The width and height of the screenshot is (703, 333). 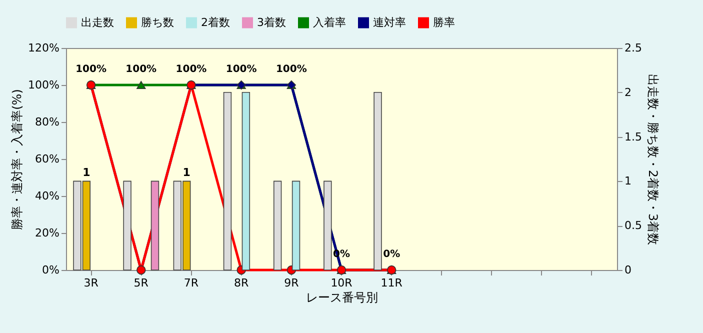 What do you see at coordinates (292, 283) in the screenshot?
I see `x-tick-label: 9R` at bounding box center [292, 283].